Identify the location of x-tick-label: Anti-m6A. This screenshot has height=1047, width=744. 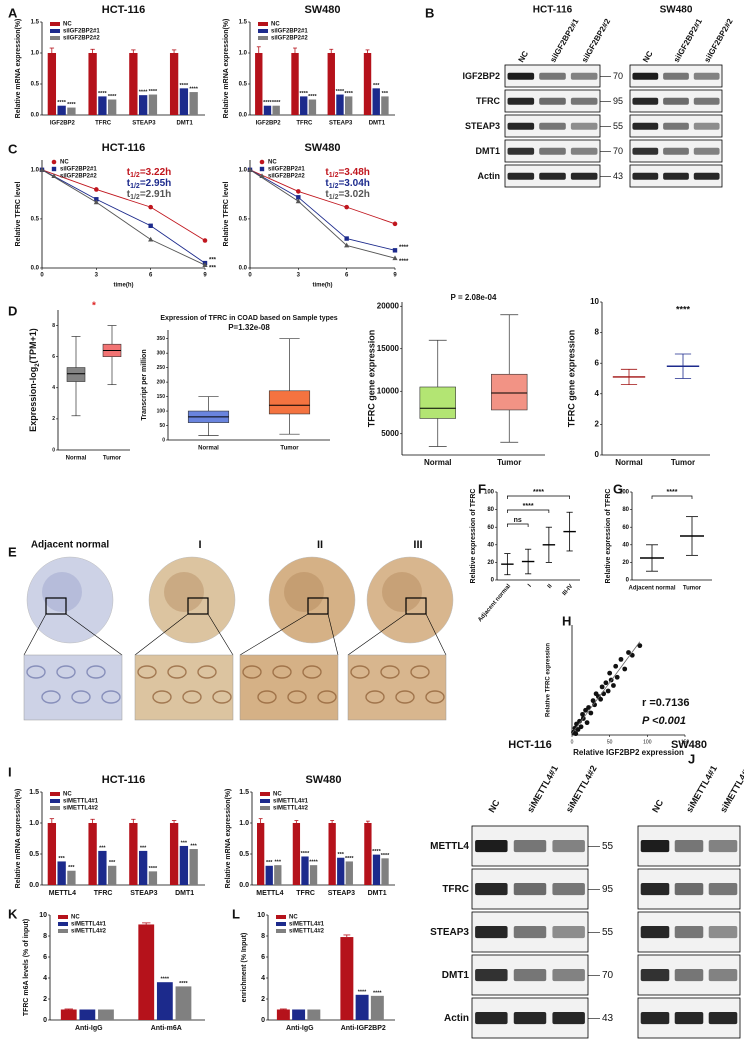
(166, 1028).